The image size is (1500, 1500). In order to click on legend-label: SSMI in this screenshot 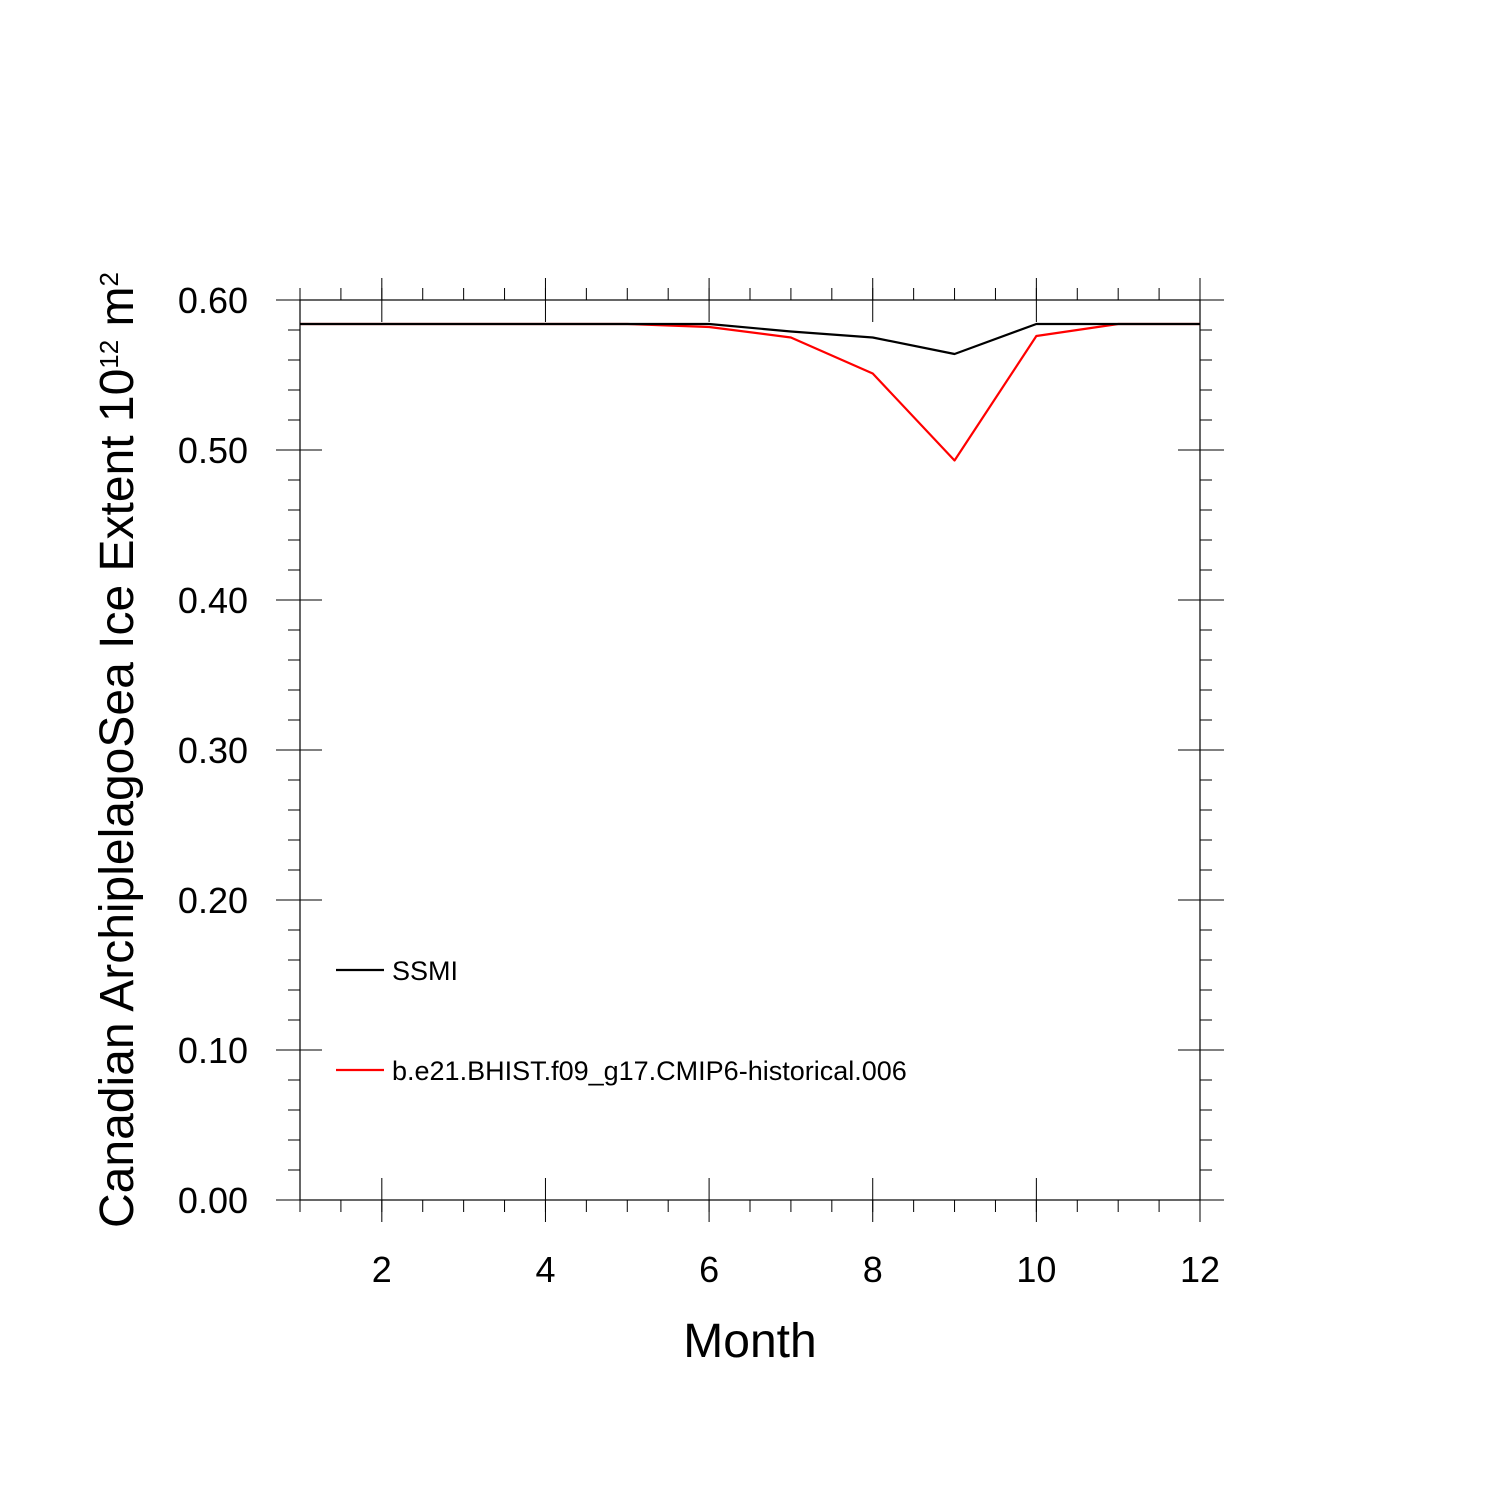, I will do `click(425, 971)`.